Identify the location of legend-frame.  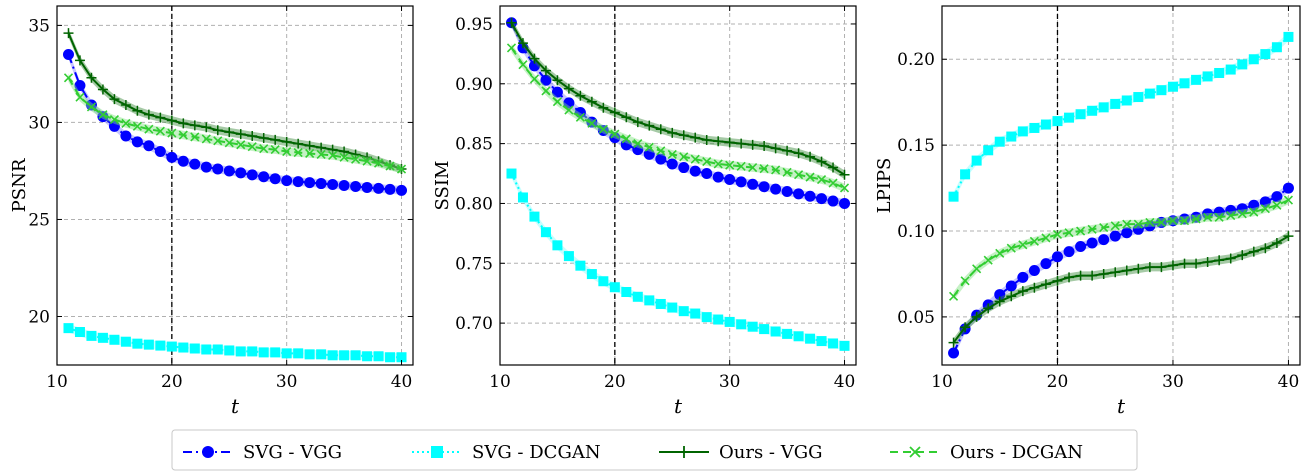
(654, 450).